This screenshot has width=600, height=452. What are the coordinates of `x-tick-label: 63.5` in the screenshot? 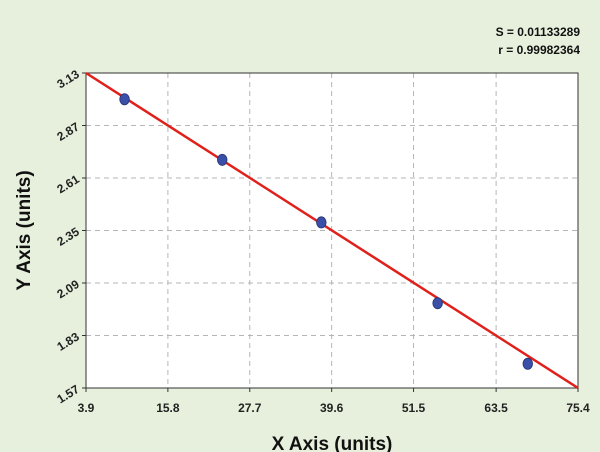 It's located at (496, 408).